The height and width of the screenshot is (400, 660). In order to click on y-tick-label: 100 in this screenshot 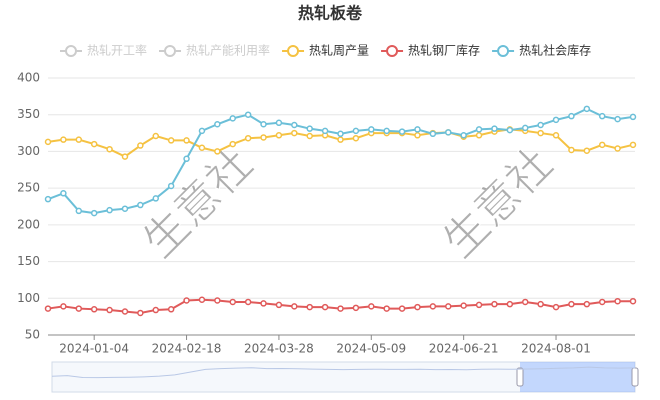, I will do `click(28, 298)`.